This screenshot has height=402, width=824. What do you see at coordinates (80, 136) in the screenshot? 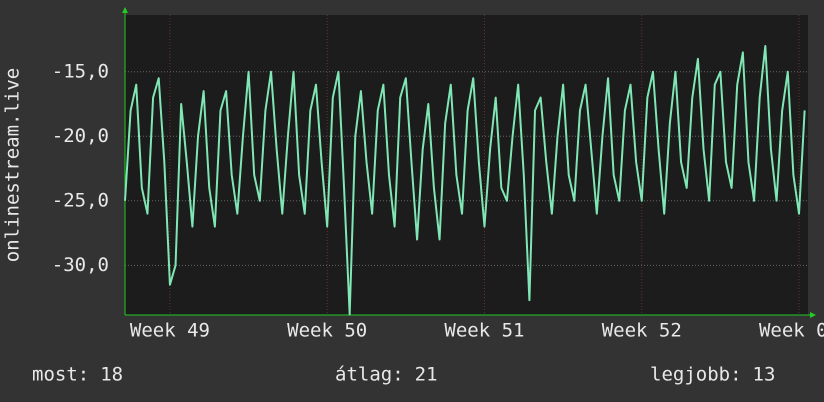
I see `y-tick-label: -20,0` at bounding box center [80, 136].